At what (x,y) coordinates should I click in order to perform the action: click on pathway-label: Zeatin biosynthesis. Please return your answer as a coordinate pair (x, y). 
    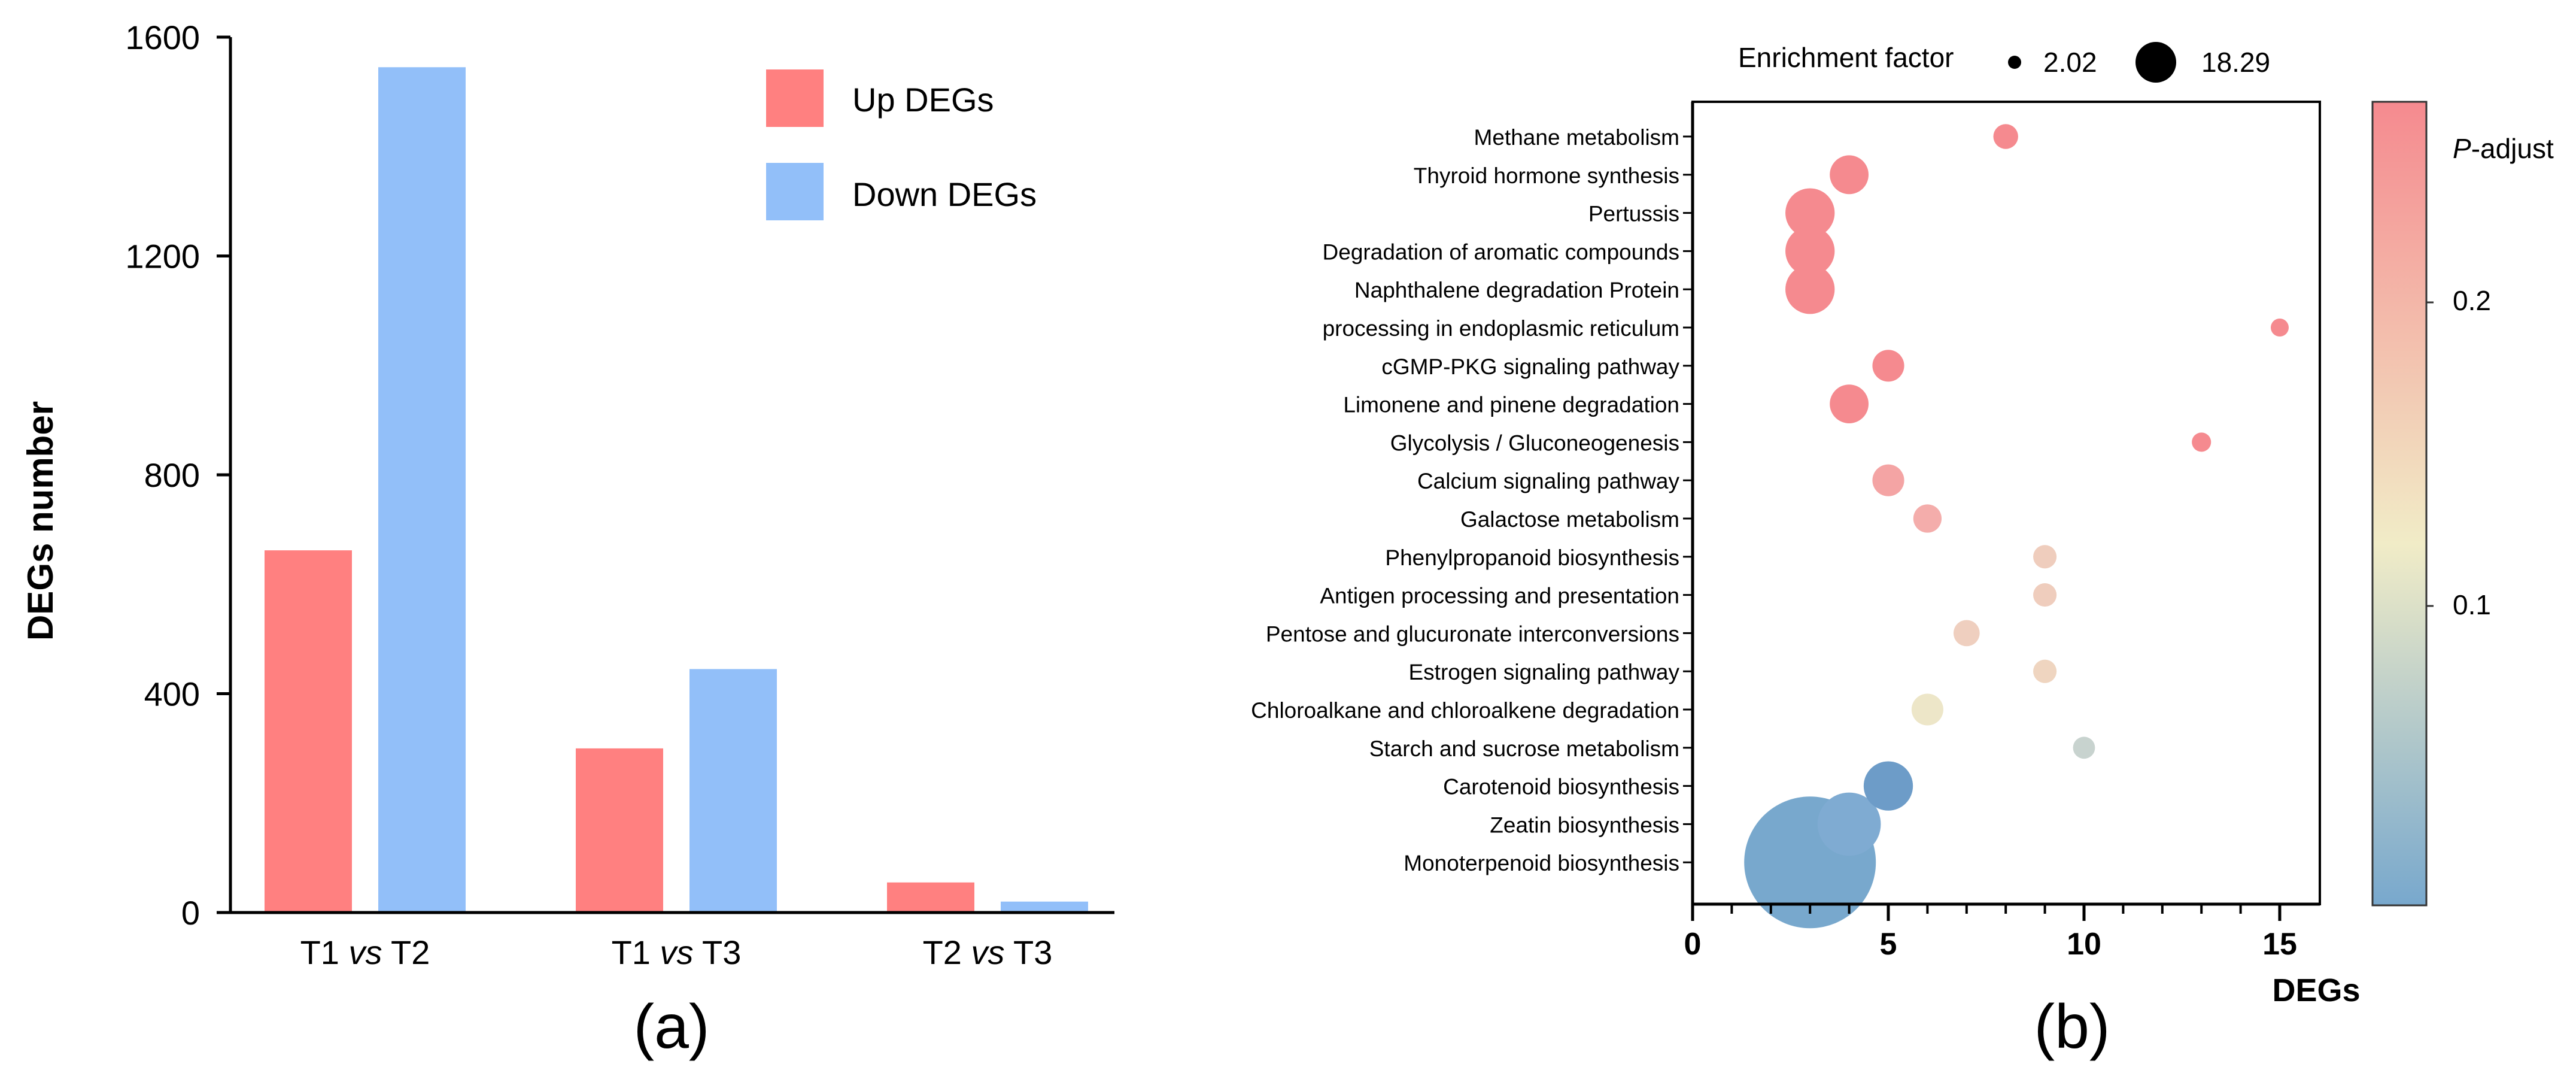
    Looking at the image, I should click on (1584, 825).